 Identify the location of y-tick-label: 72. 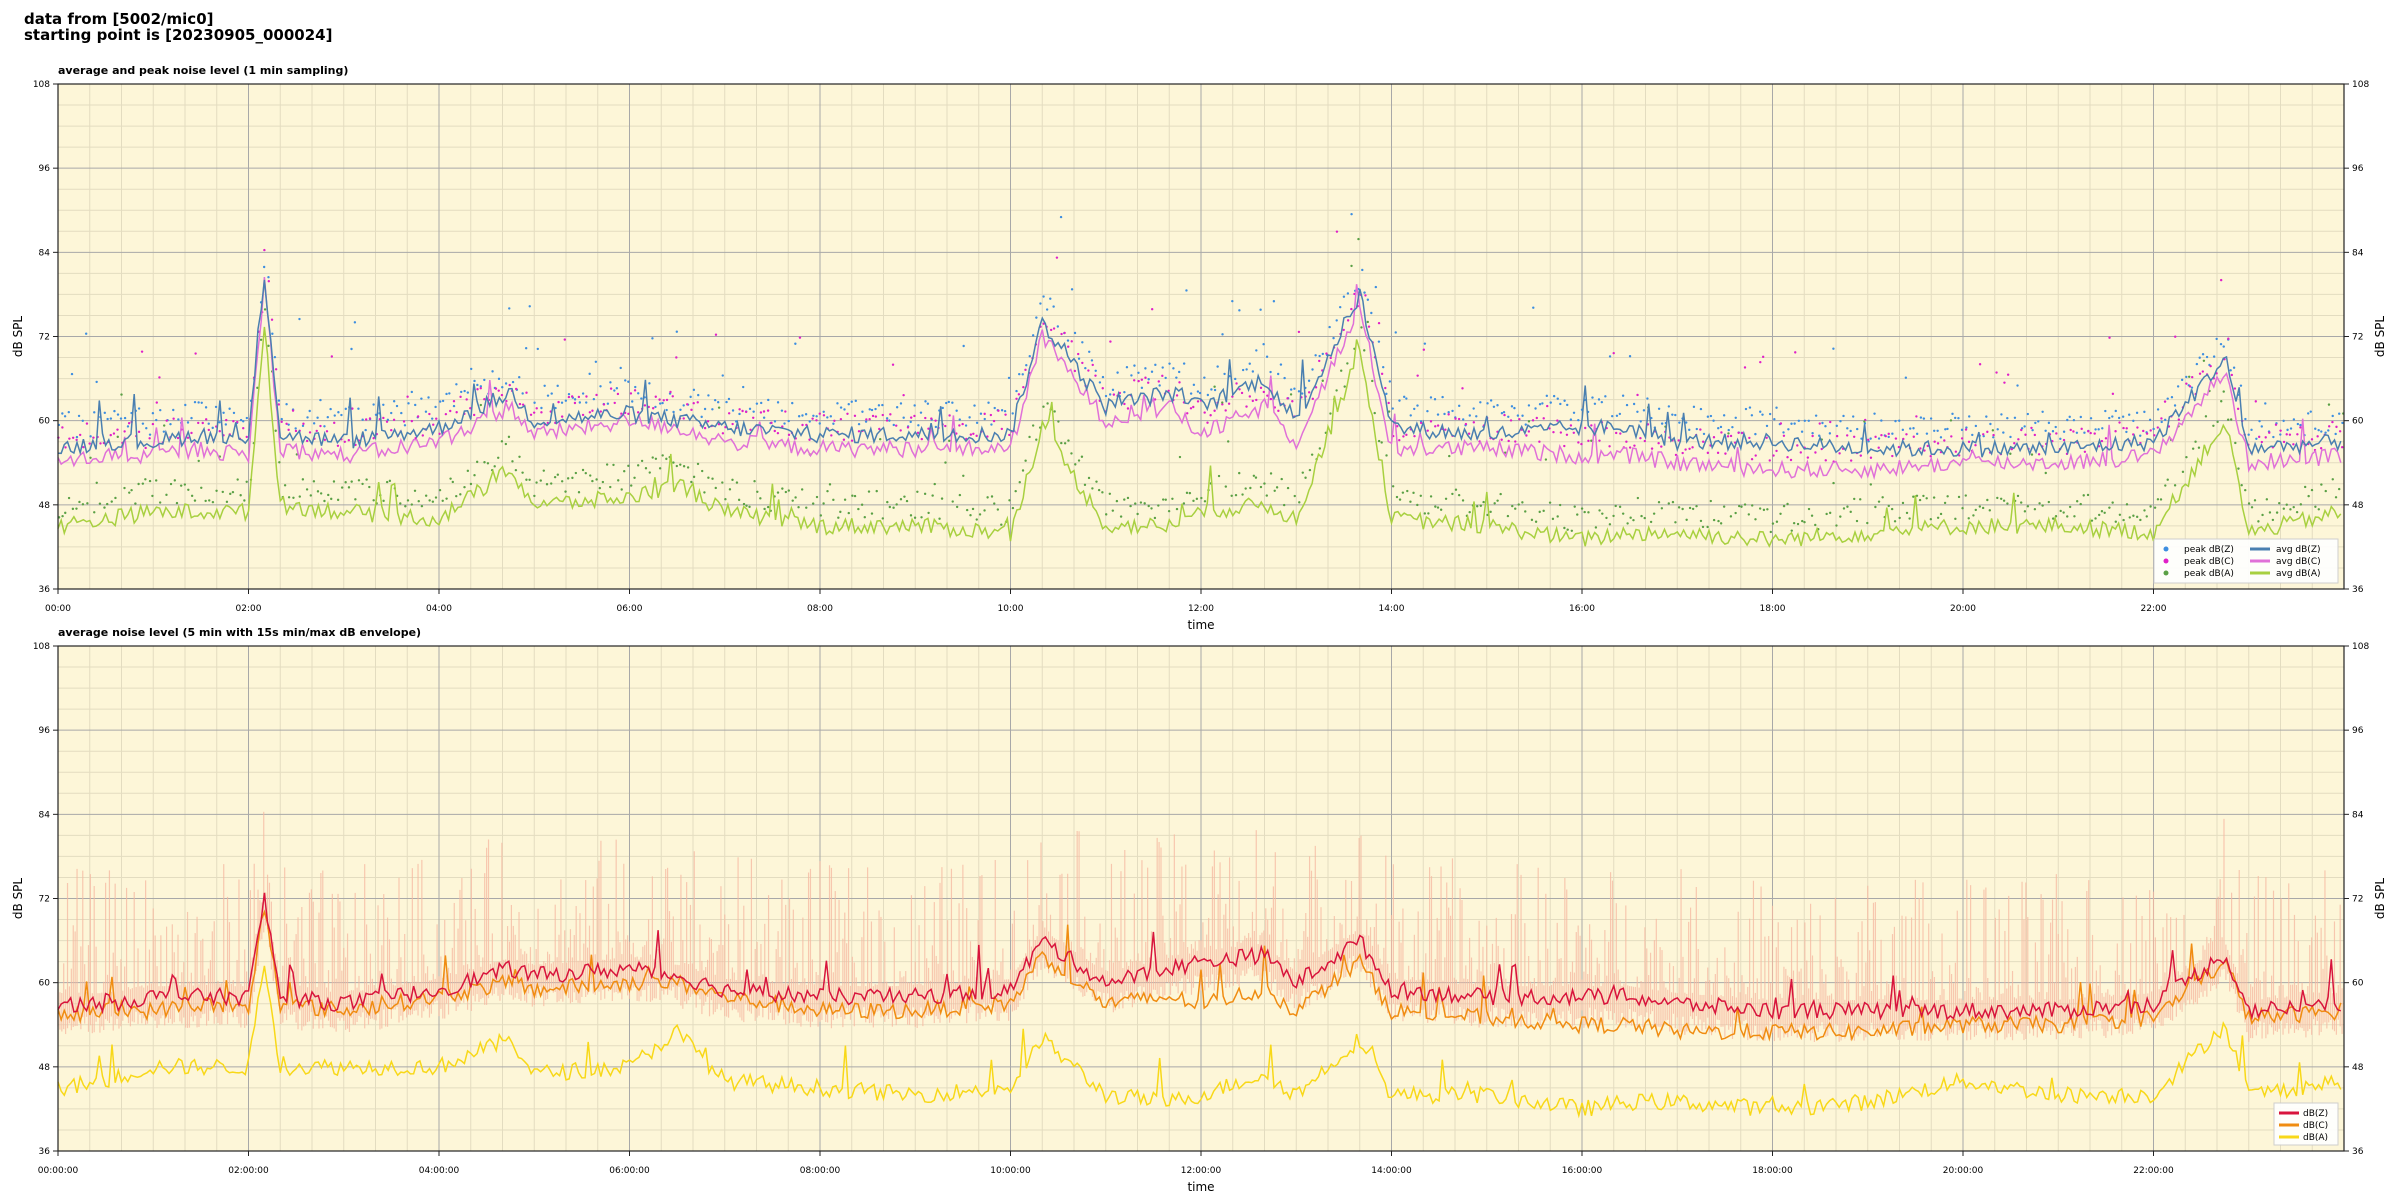
(44, 900).